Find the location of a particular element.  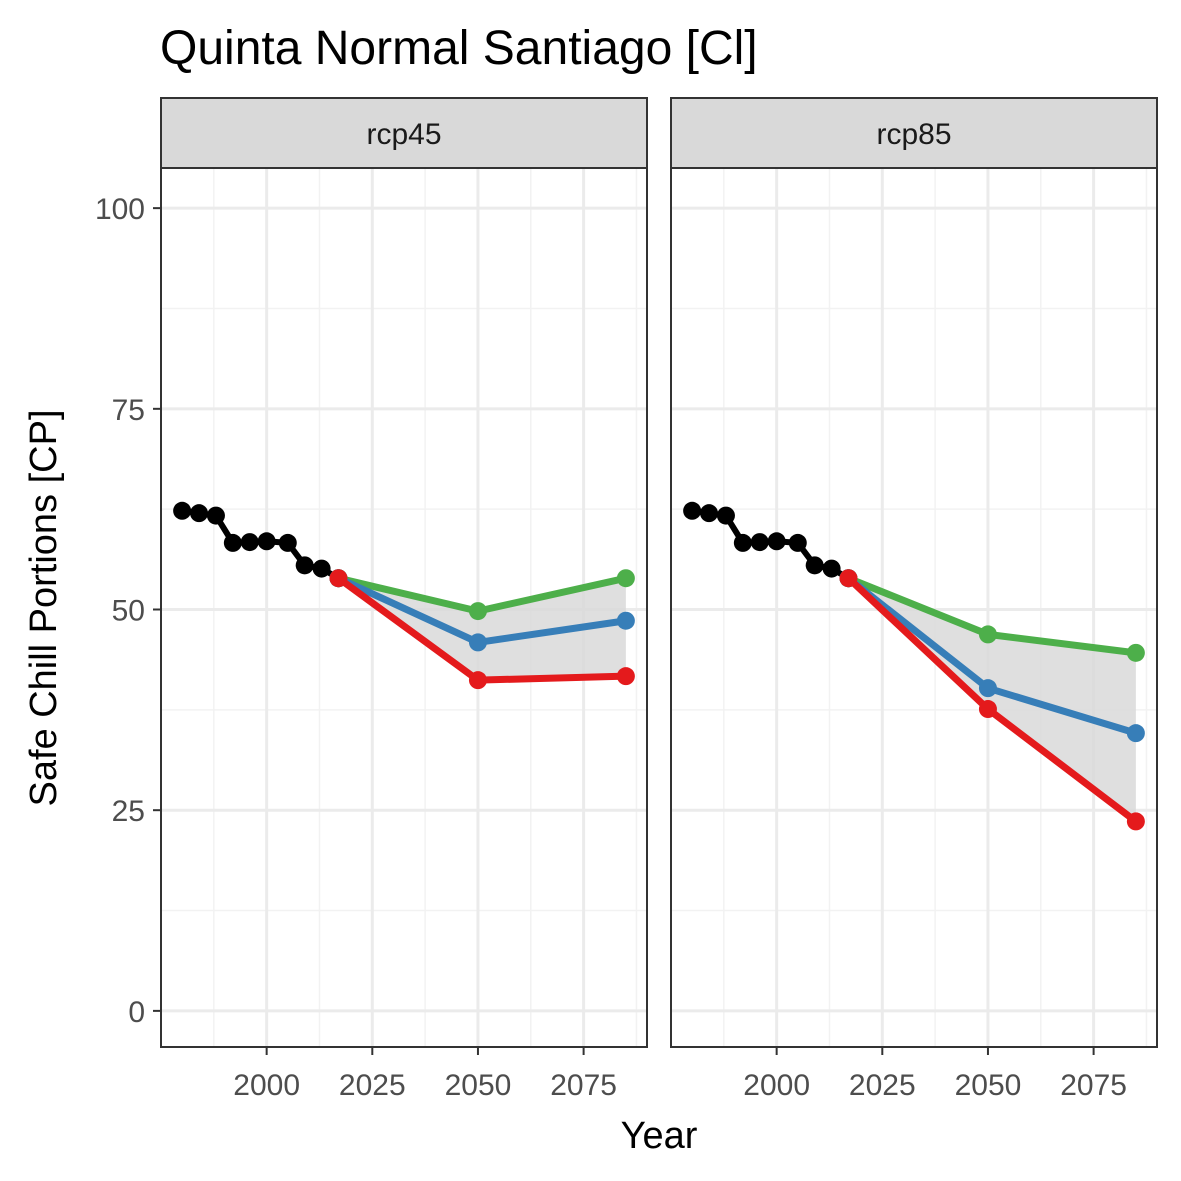

strip-rcp85 is located at coordinates (914, 133).